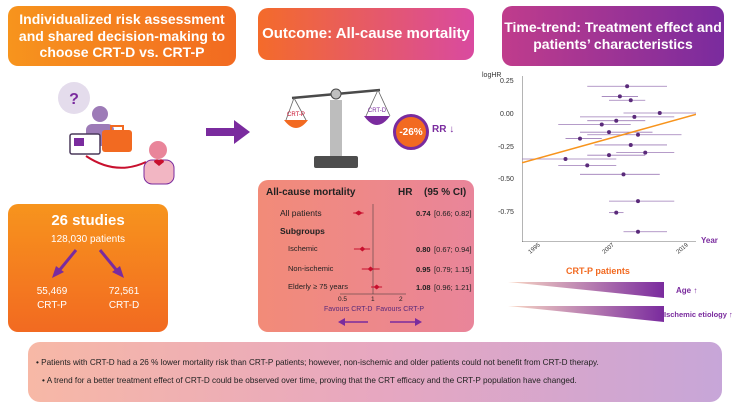 The width and height of the screenshot is (737, 410). I want to click on rr-value: -26%, so click(411, 132).